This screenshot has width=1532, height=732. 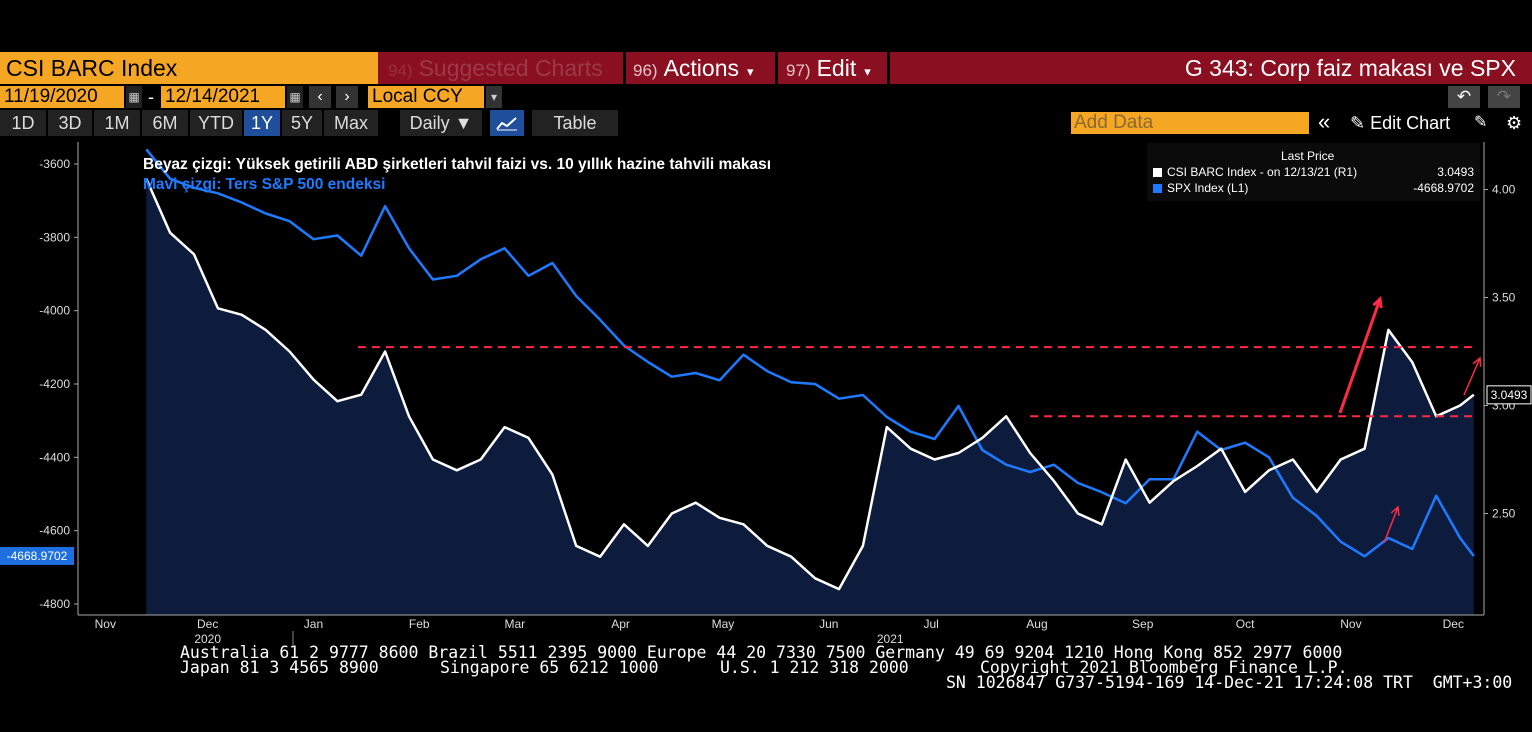 What do you see at coordinates (514, 624) in the screenshot?
I see `x-tick-label: Mar` at bounding box center [514, 624].